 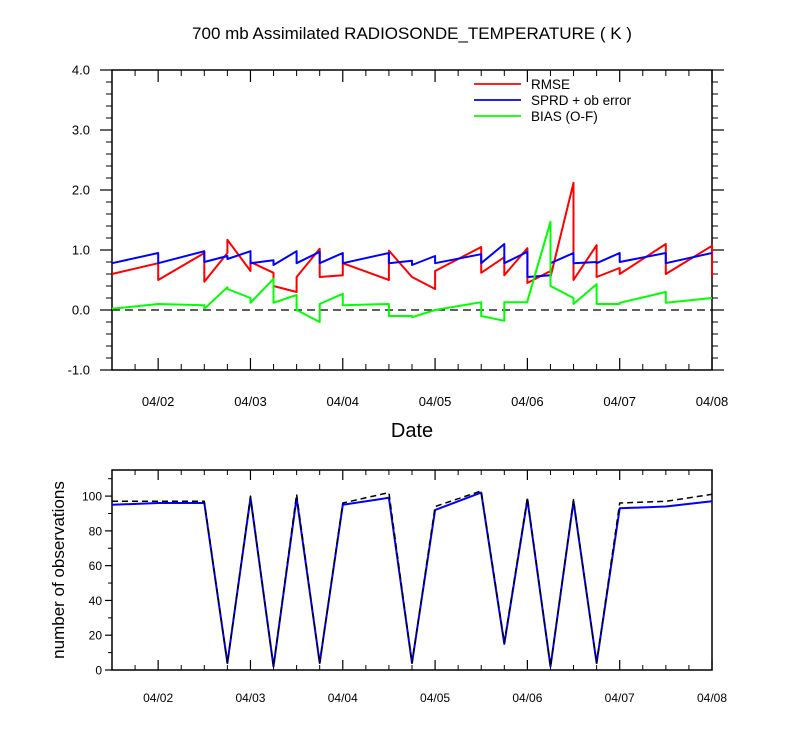 What do you see at coordinates (96, 601) in the screenshot?
I see `y-tick-label: 40` at bounding box center [96, 601].